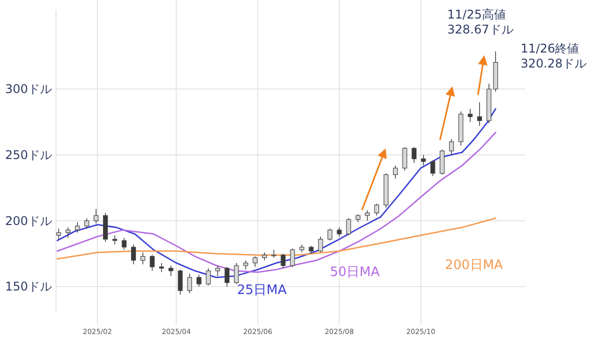 This screenshot has width=600, height=341. What do you see at coordinates (28, 287) in the screenshot?
I see `y-tick-label: 150ドル` at bounding box center [28, 287].